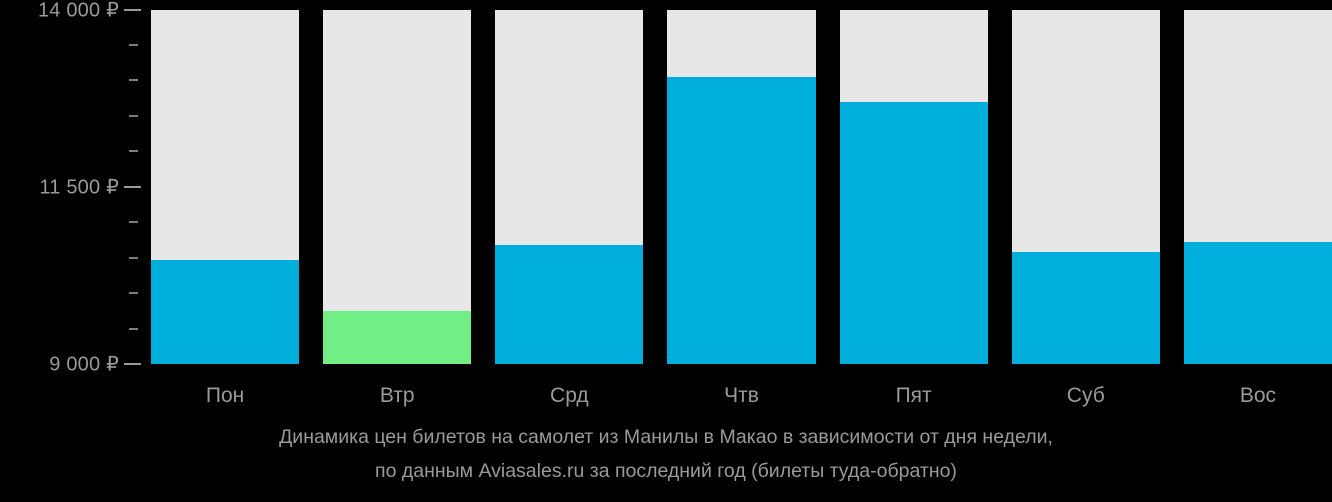 The image size is (1332, 502). Describe the element at coordinates (225, 395) in the screenshot. I see `x-axis-label-0: Пон` at that location.